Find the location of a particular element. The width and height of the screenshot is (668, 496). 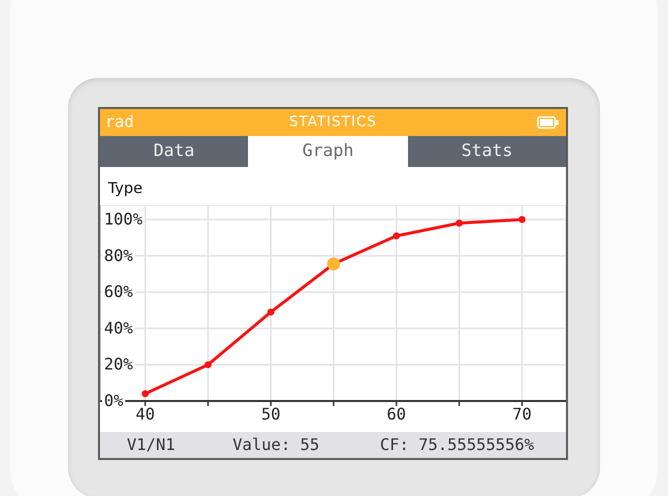

y-tick-label: 80% is located at coordinates (119, 255).